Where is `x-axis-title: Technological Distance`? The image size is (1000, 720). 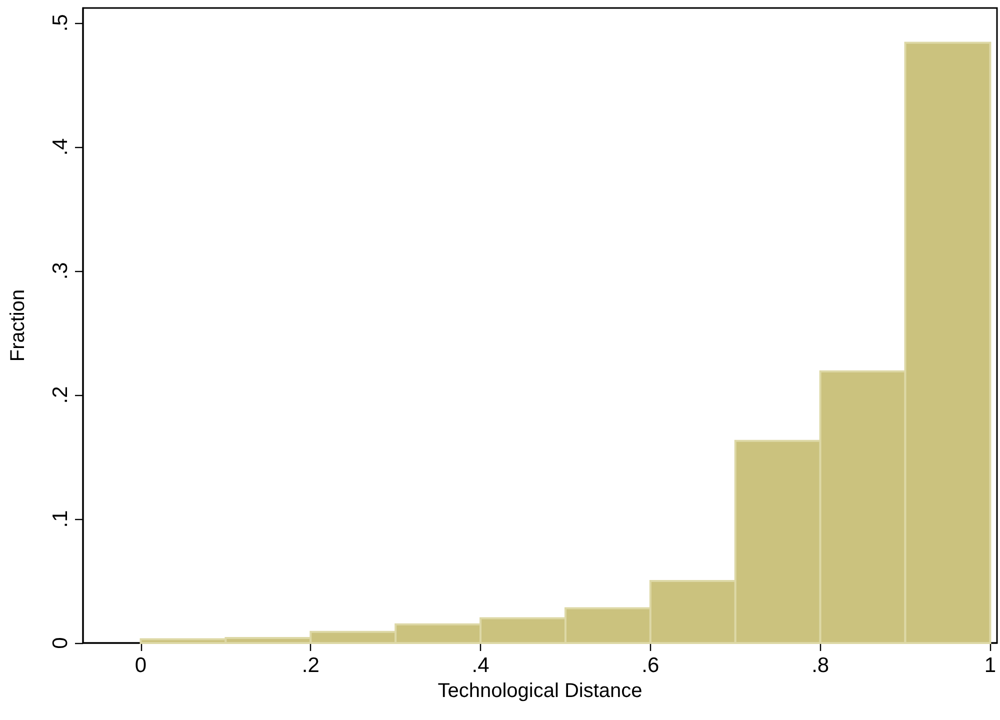 x-axis-title: Technological Distance is located at coordinates (540, 691).